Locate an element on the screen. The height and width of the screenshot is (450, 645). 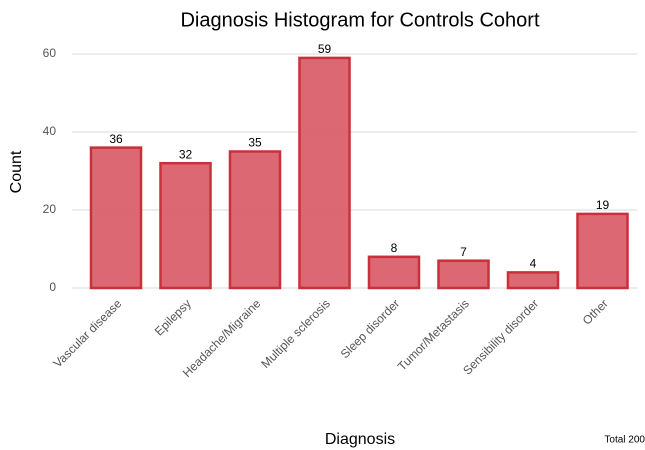
x-tick-label: Vascular disease is located at coordinates (87, 333).